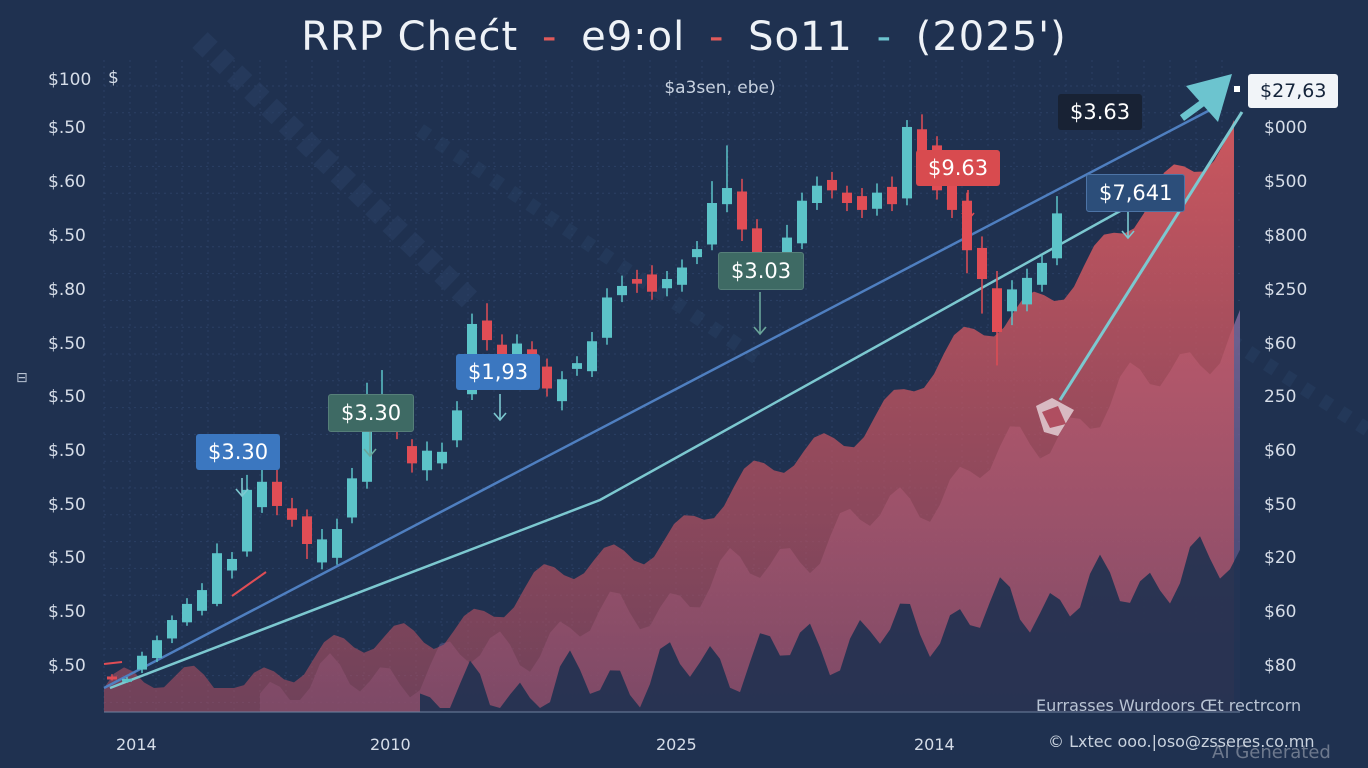 The width and height of the screenshot is (1368, 768). What do you see at coordinates (549, 37) in the screenshot?
I see `title-sep-1: -` at bounding box center [549, 37].